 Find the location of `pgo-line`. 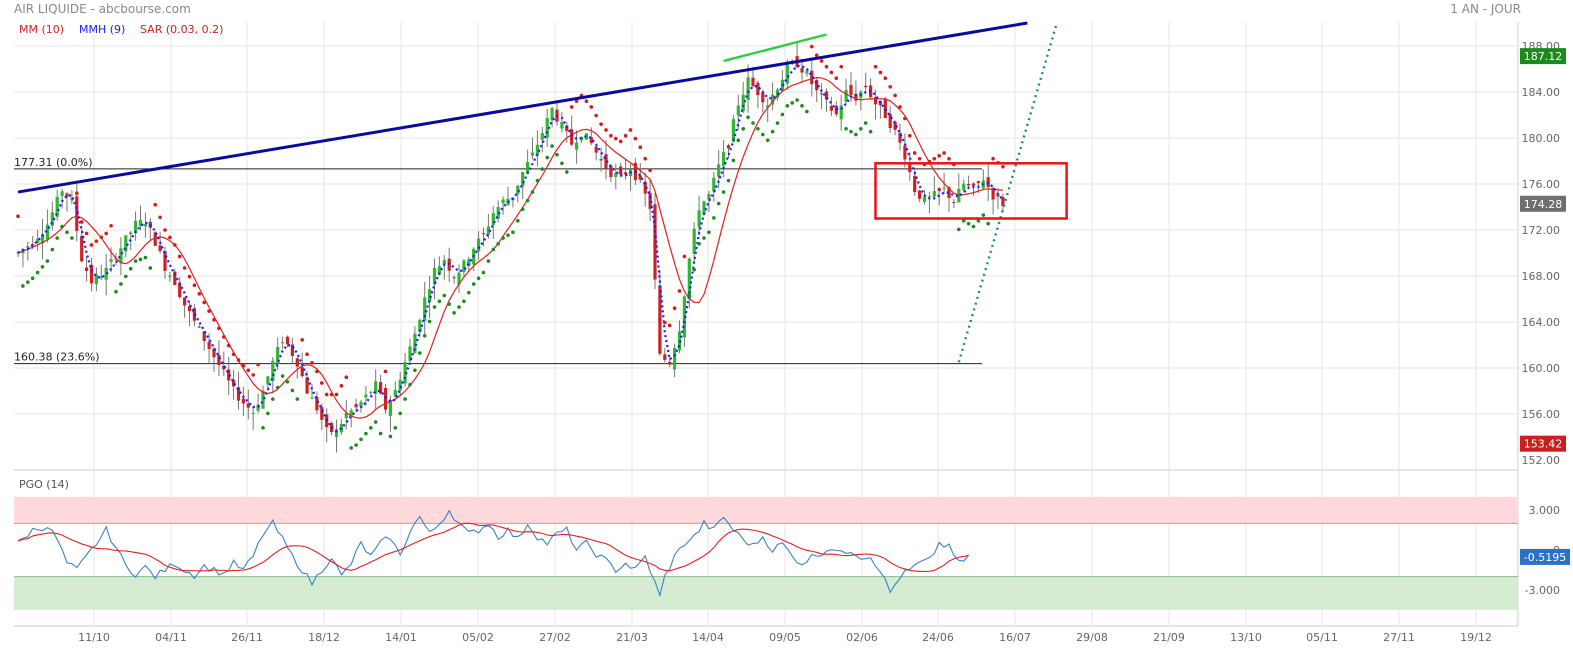

pgo-line is located at coordinates (493, 553).